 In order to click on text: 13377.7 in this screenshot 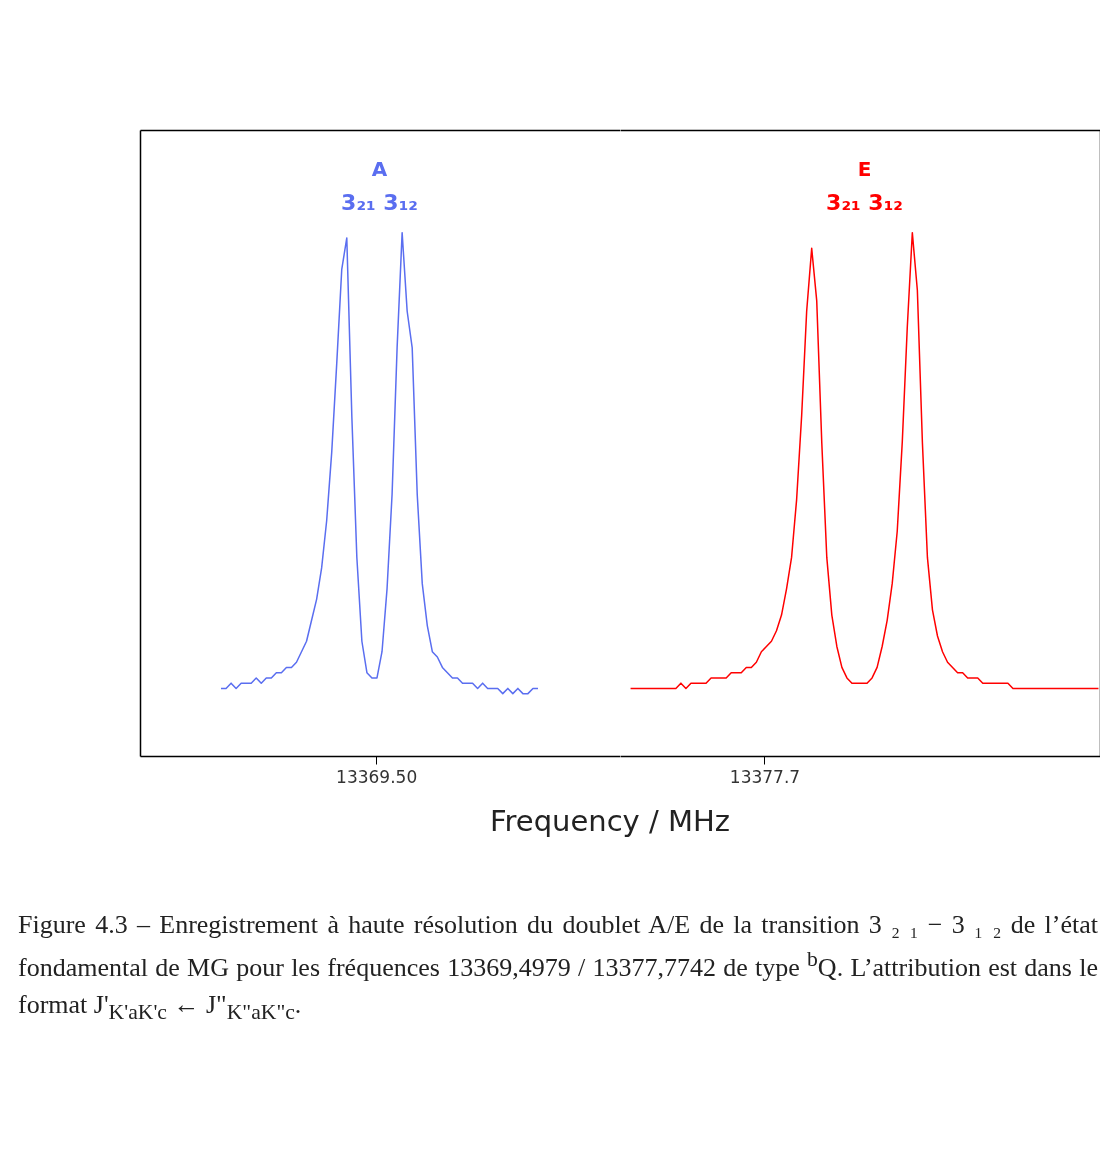, I will do `click(765, 776)`.